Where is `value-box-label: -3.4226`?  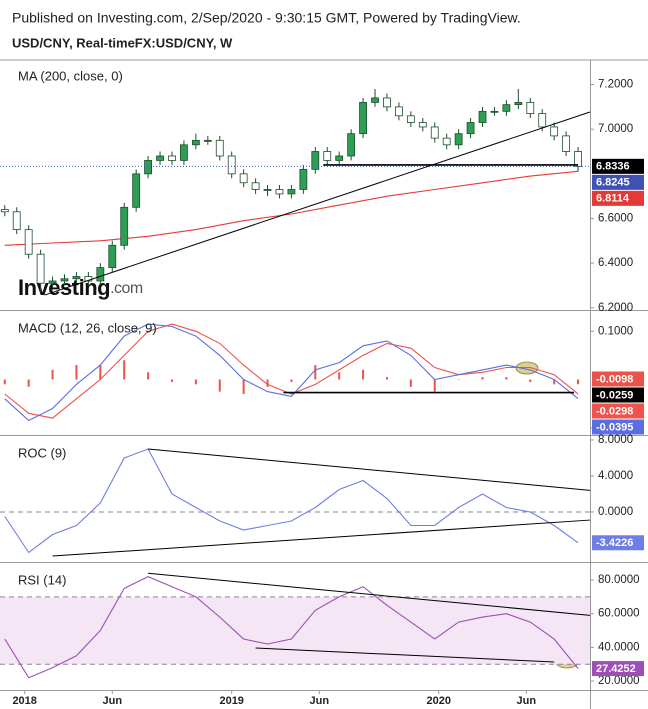
value-box-label: -3.4226 is located at coordinates (614, 543).